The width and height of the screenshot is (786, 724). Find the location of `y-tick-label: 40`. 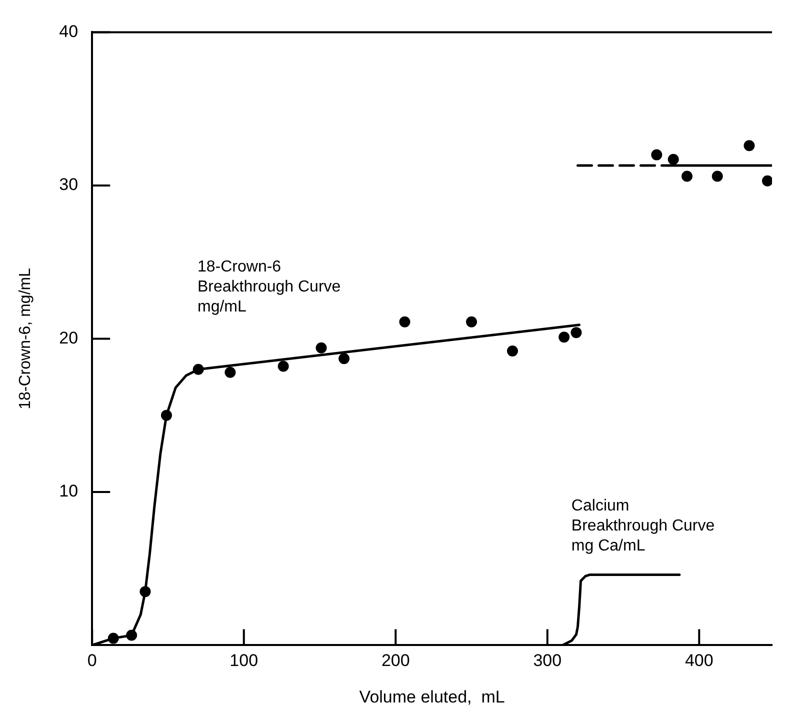

y-tick-label: 40 is located at coordinates (68, 31).